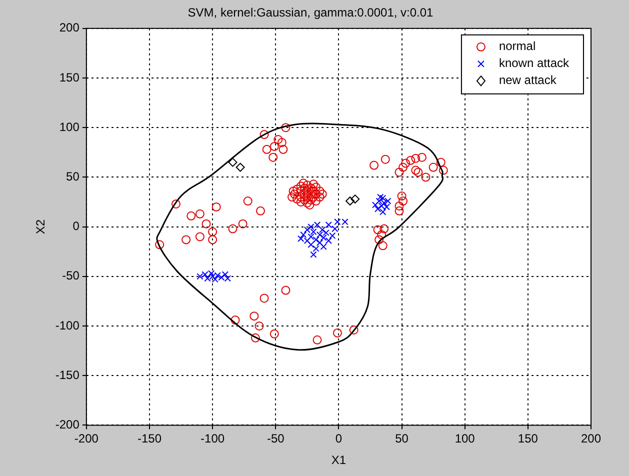 The width and height of the screenshot is (629, 476). Describe the element at coordinates (212, 439) in the screenshot. I see `x-tick-label: -100` at that location.